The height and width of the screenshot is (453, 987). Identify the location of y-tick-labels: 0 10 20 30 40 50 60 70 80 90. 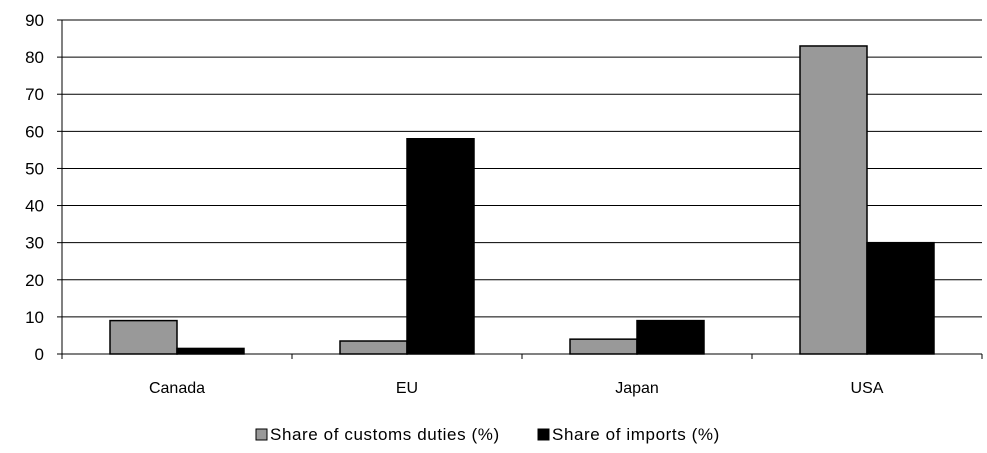
(34, 187).